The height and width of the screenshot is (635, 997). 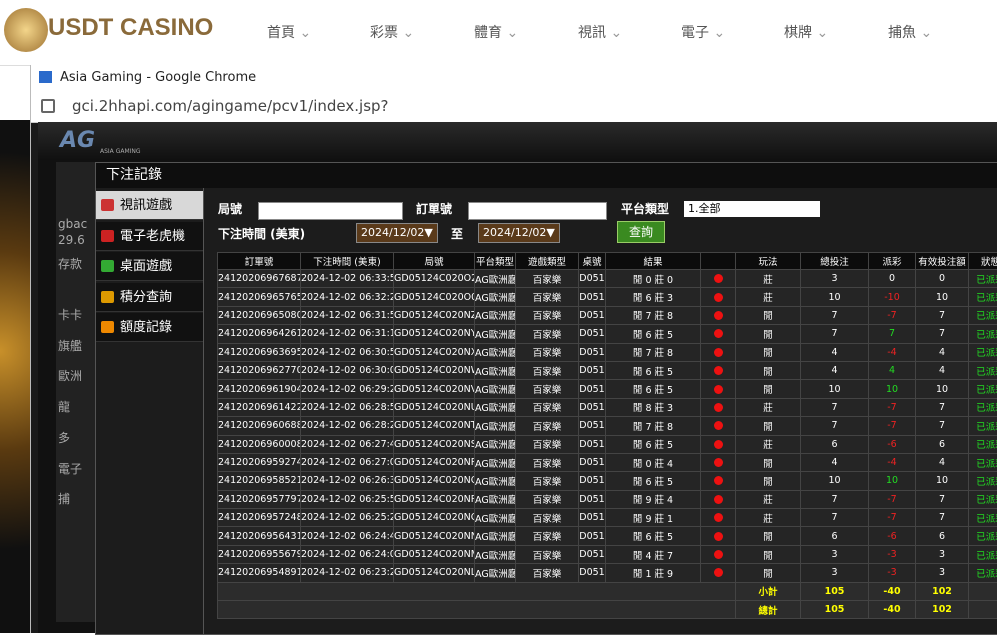 I want to click on cell: GD05124C020NQ, so click(x=434, y=481).